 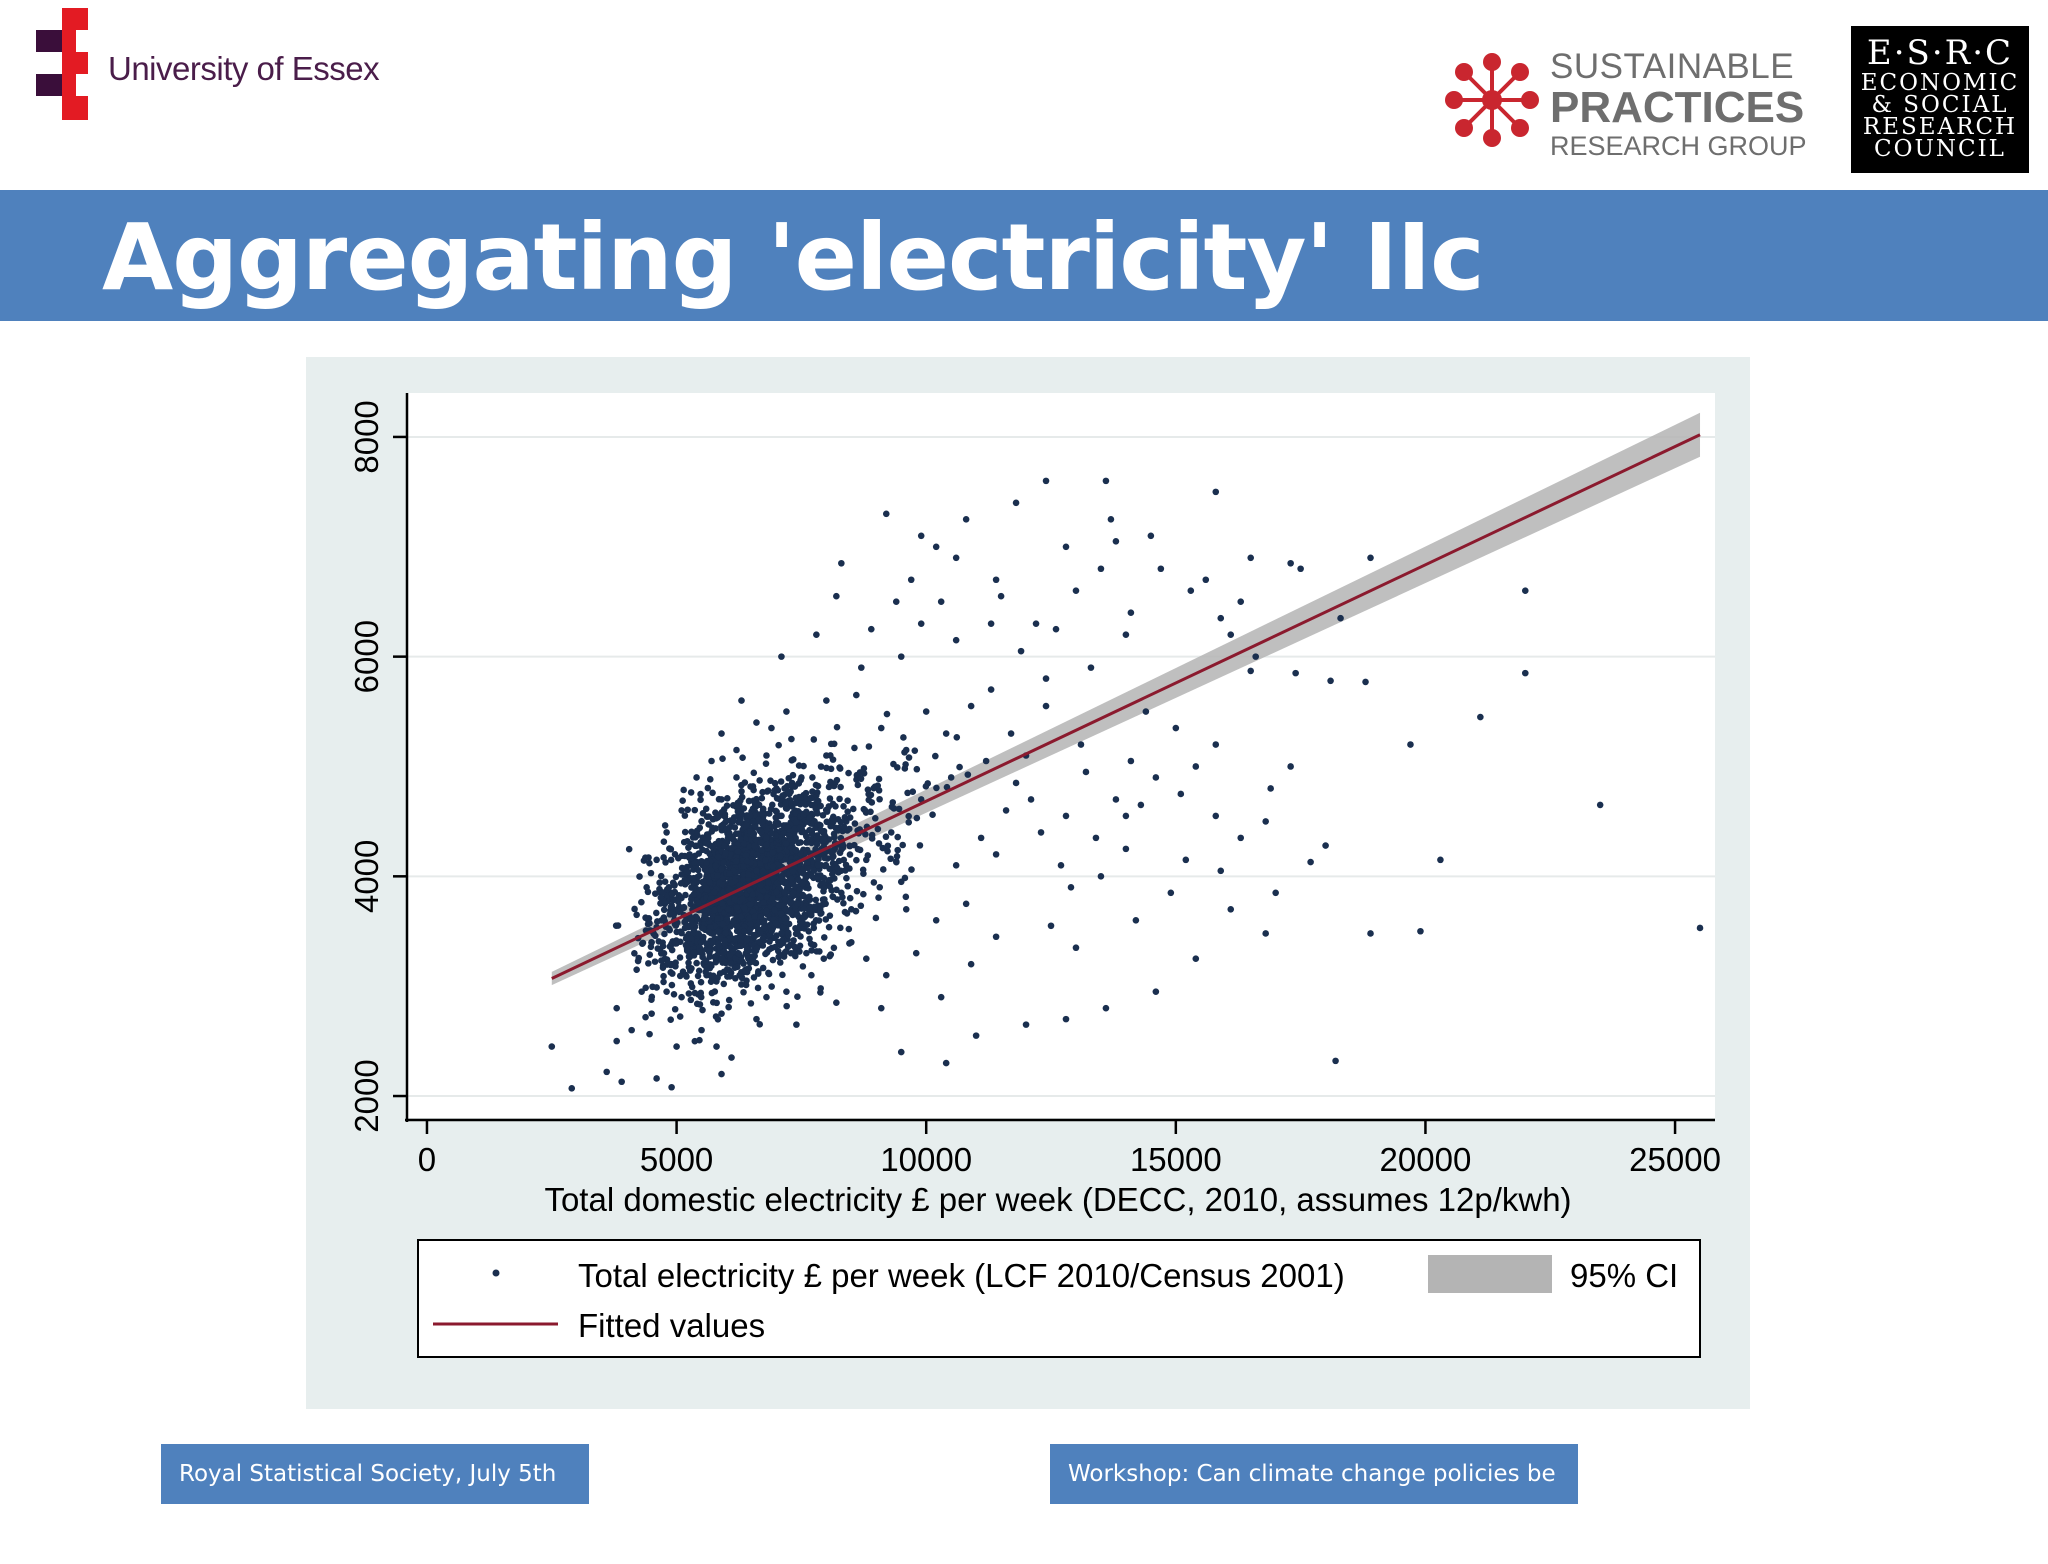 What do you see at coordinates (1624, 1275) in the screenshot?
I see `legend-label-ci: 95% CI` at bounding box center [1624, 1275].